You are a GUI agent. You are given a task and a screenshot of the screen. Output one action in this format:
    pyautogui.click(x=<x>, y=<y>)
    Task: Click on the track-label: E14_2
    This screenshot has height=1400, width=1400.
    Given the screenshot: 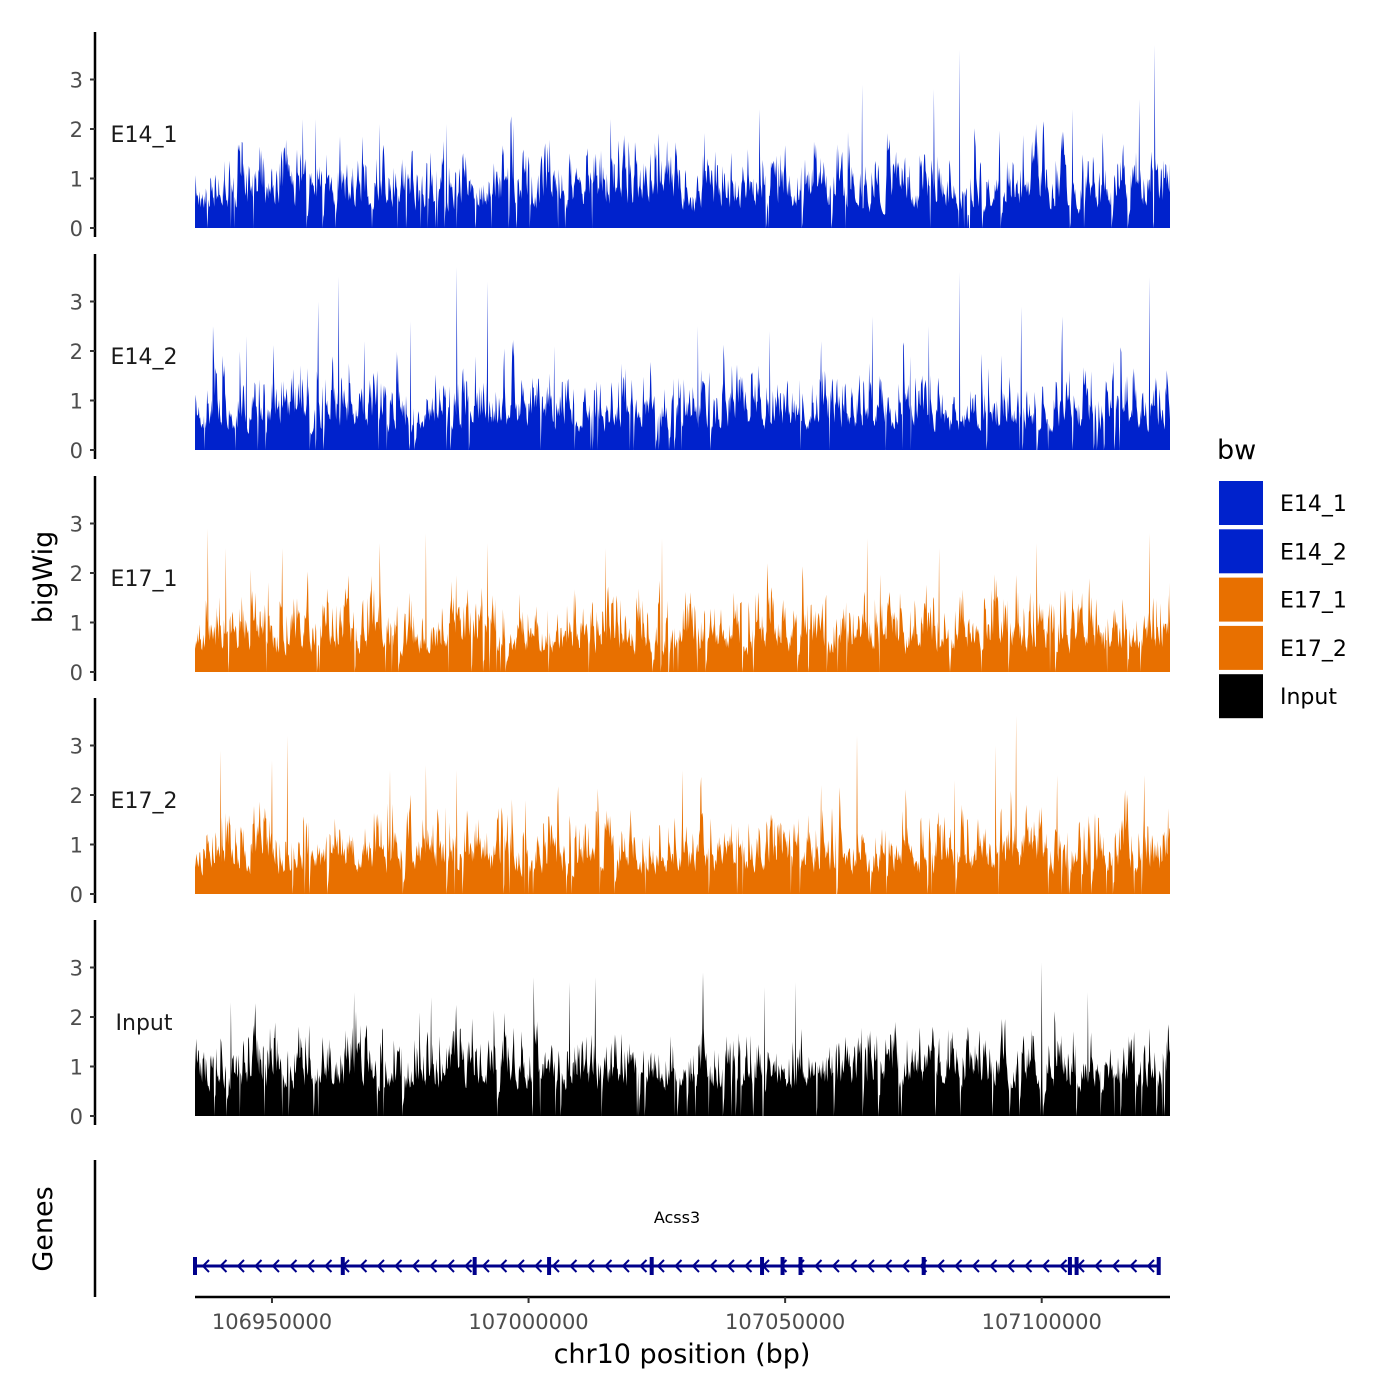 What is the action you would take?
    pyautogui.click(x=144, y=357)
    